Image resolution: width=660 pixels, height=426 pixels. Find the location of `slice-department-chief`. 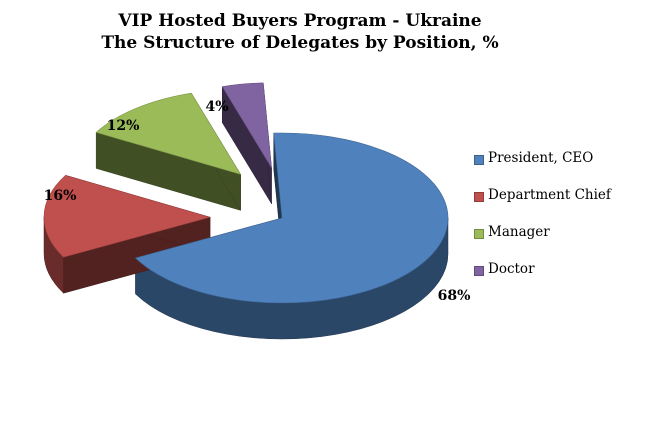

slice-department-chief is located at coordinates (127, 216).